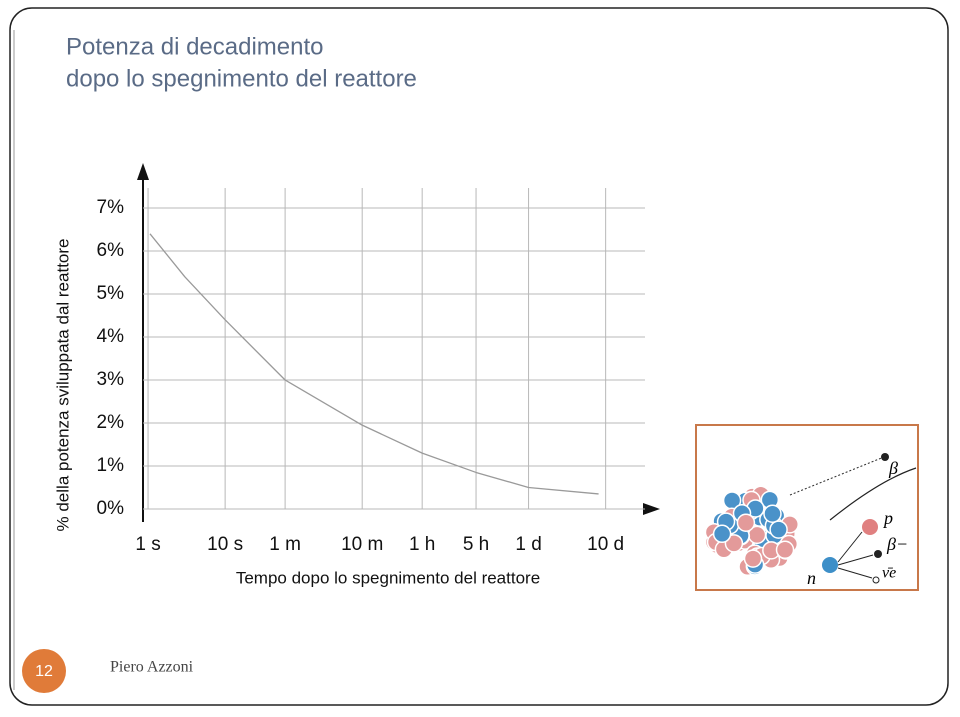  I want to click on beta-track, so click(837, 476).